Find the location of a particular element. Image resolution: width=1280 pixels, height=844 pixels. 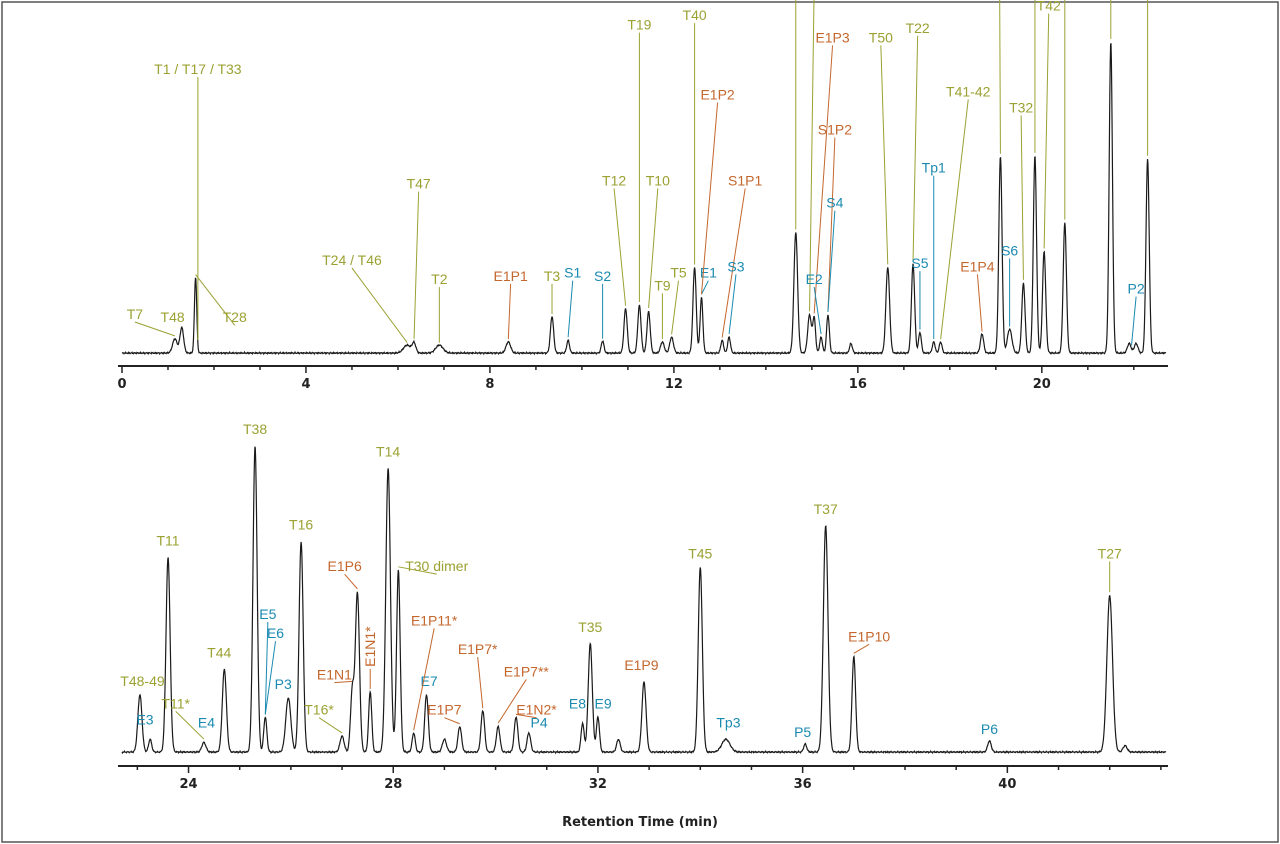

x-tick-label: 20 is located at coordinates (1042, 384).